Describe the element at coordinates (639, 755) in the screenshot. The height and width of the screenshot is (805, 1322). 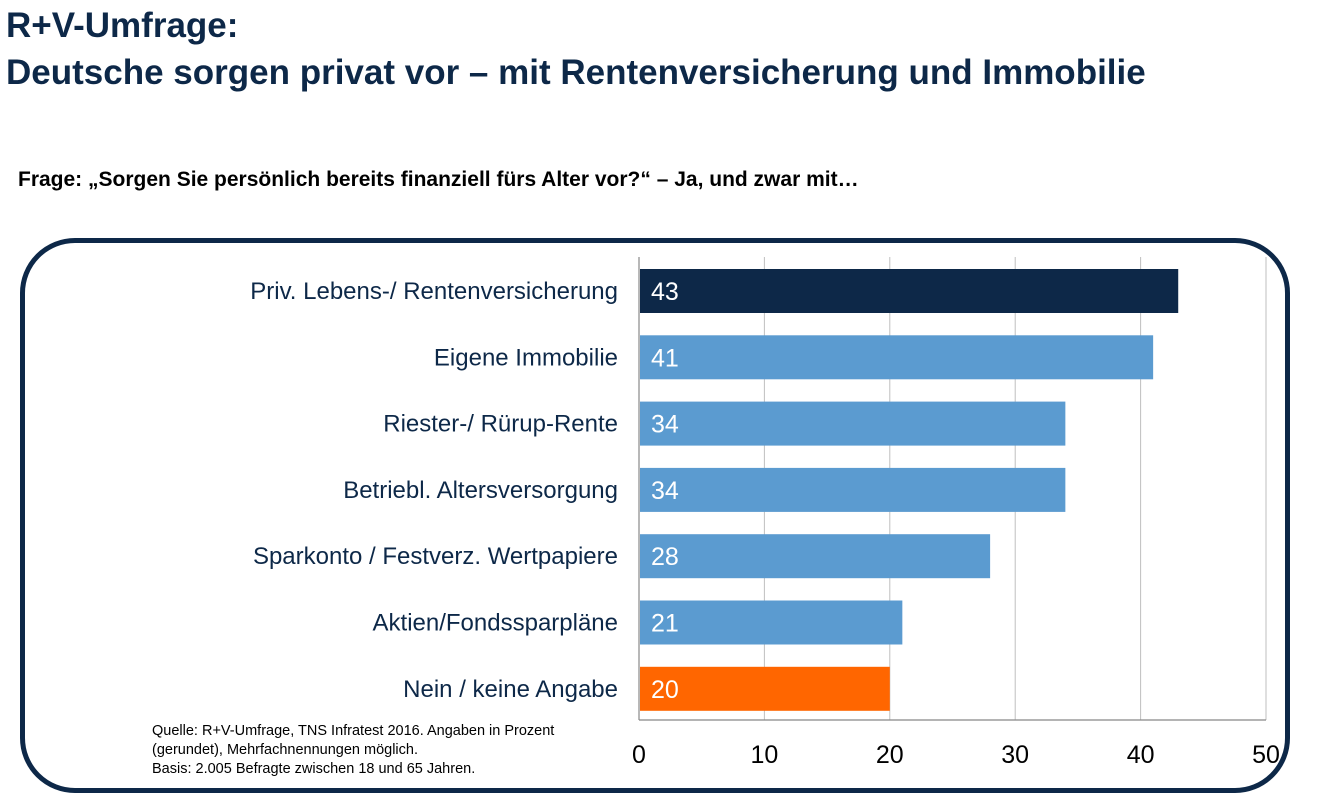
I see `x-tick-label: 0` at that location.